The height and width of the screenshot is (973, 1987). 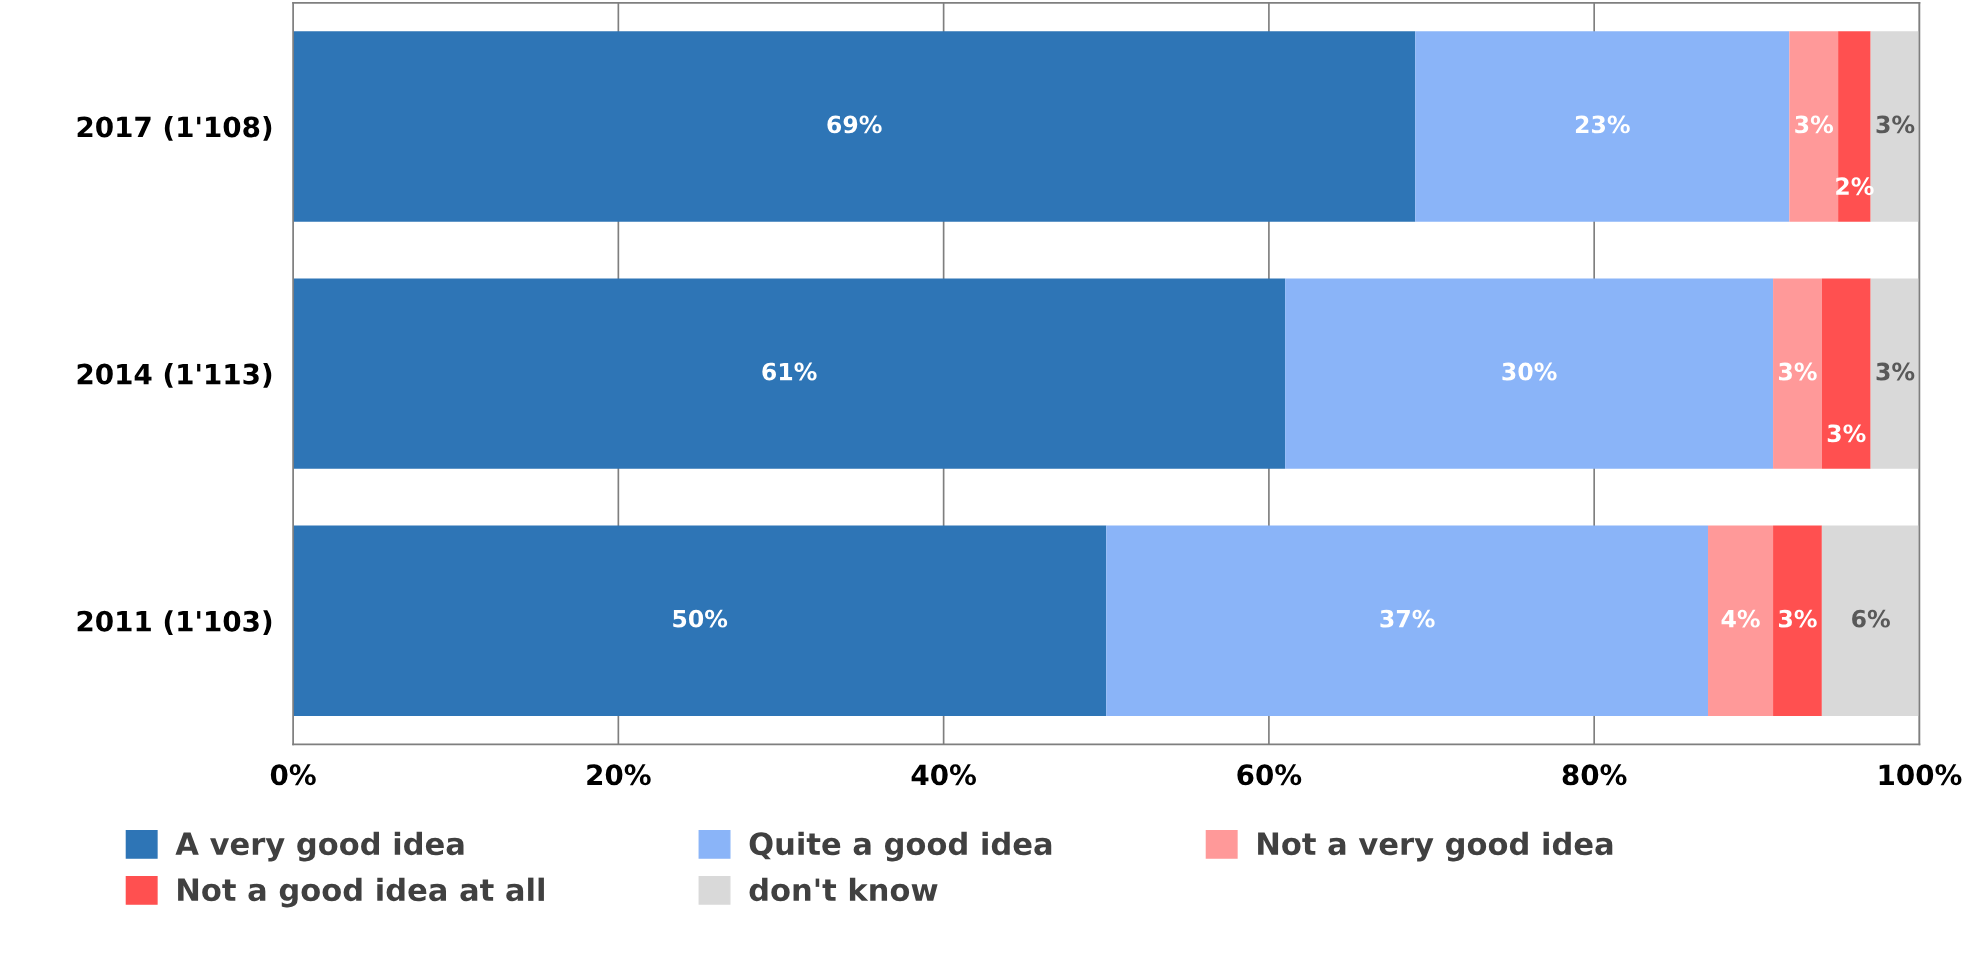 What do you see at coordinates (174, 622) in the screenshot?
I see `y-tick-label: 2011 (1'103)` at bounding box center [174, 622].